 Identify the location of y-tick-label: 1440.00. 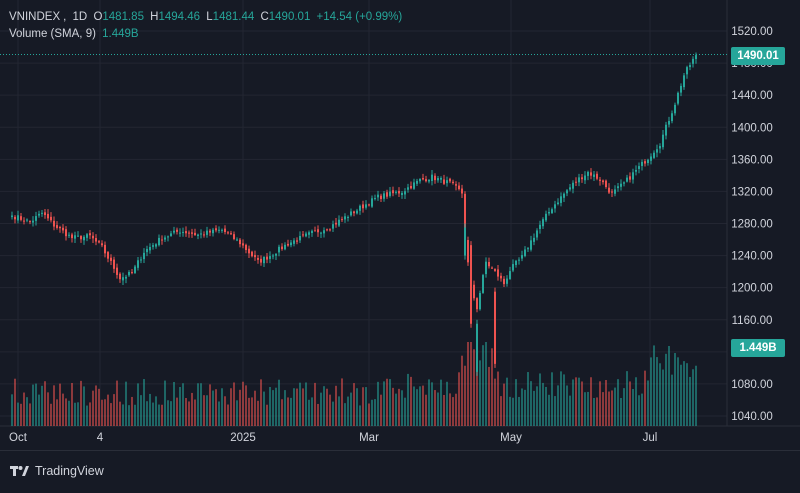
(752, 96).